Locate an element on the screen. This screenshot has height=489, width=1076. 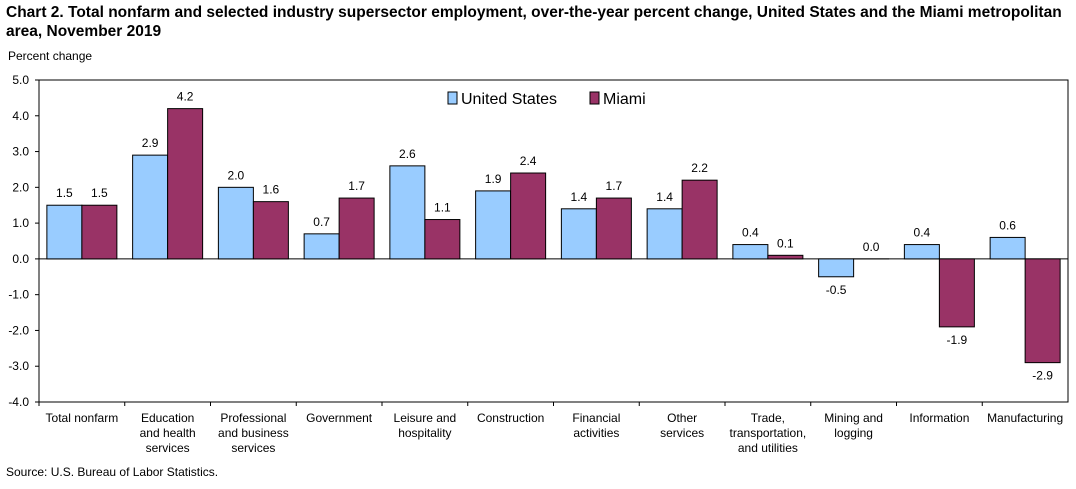
x-tick-label: Government is located at coordinates (339, 418).